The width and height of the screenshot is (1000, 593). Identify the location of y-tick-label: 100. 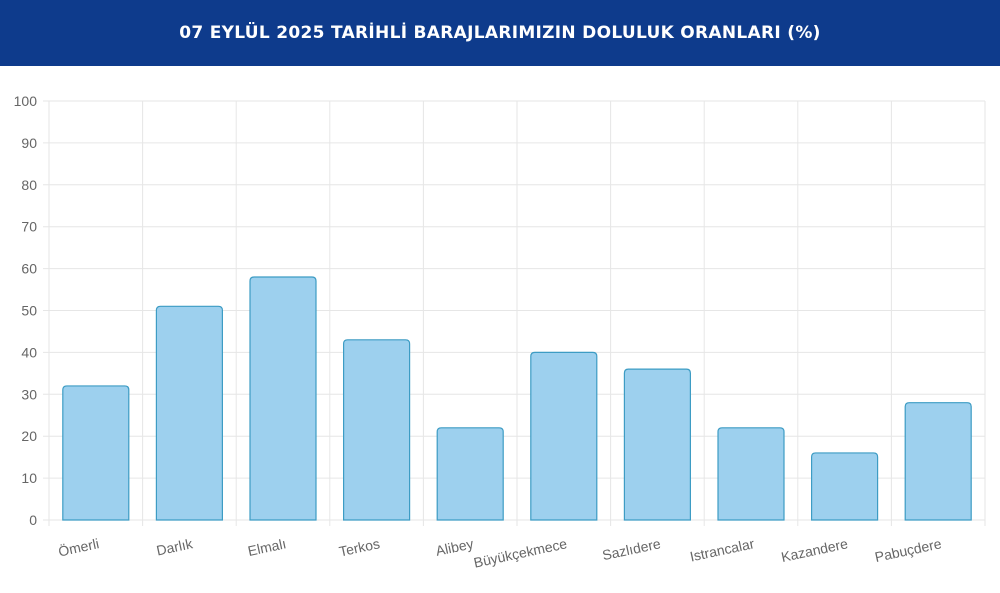
(26, 101).